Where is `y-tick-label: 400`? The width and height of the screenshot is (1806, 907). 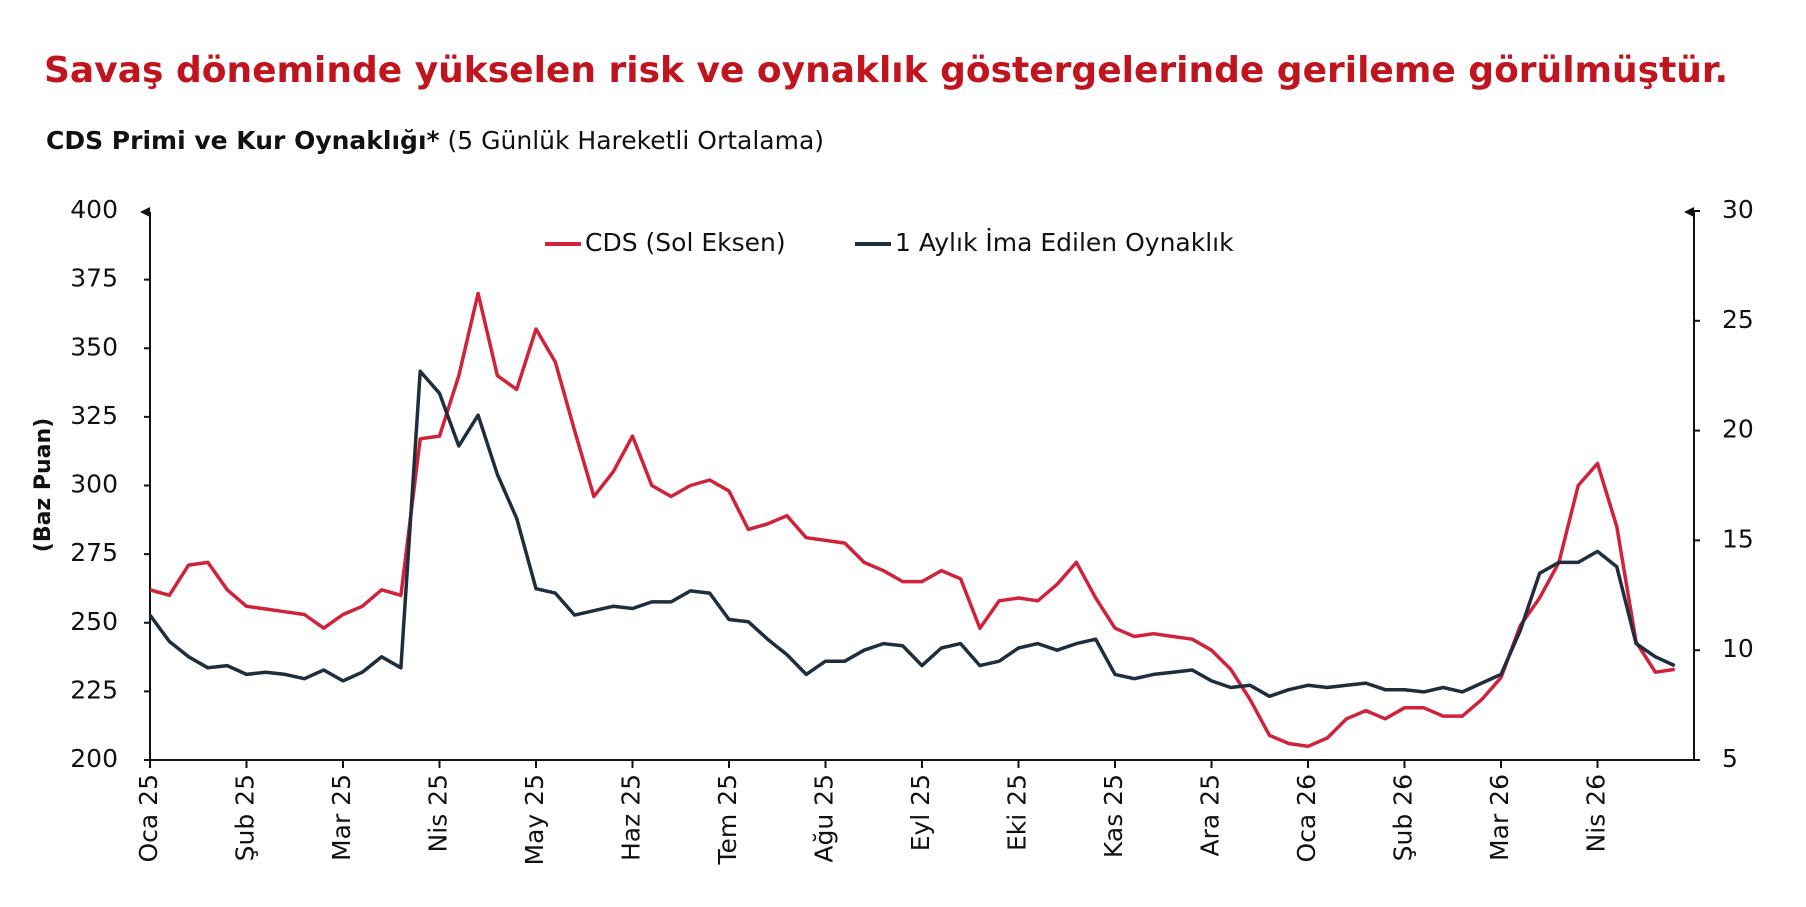 y-tick-label: 400 is located at coordinates (94, 209).